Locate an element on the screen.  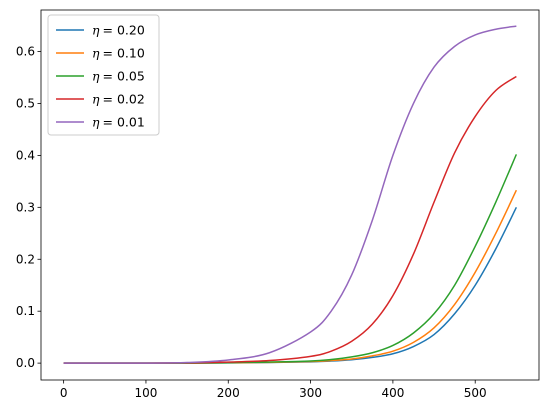
legend-entry-label: η = 0.20 is located at coordinates (118, 30).